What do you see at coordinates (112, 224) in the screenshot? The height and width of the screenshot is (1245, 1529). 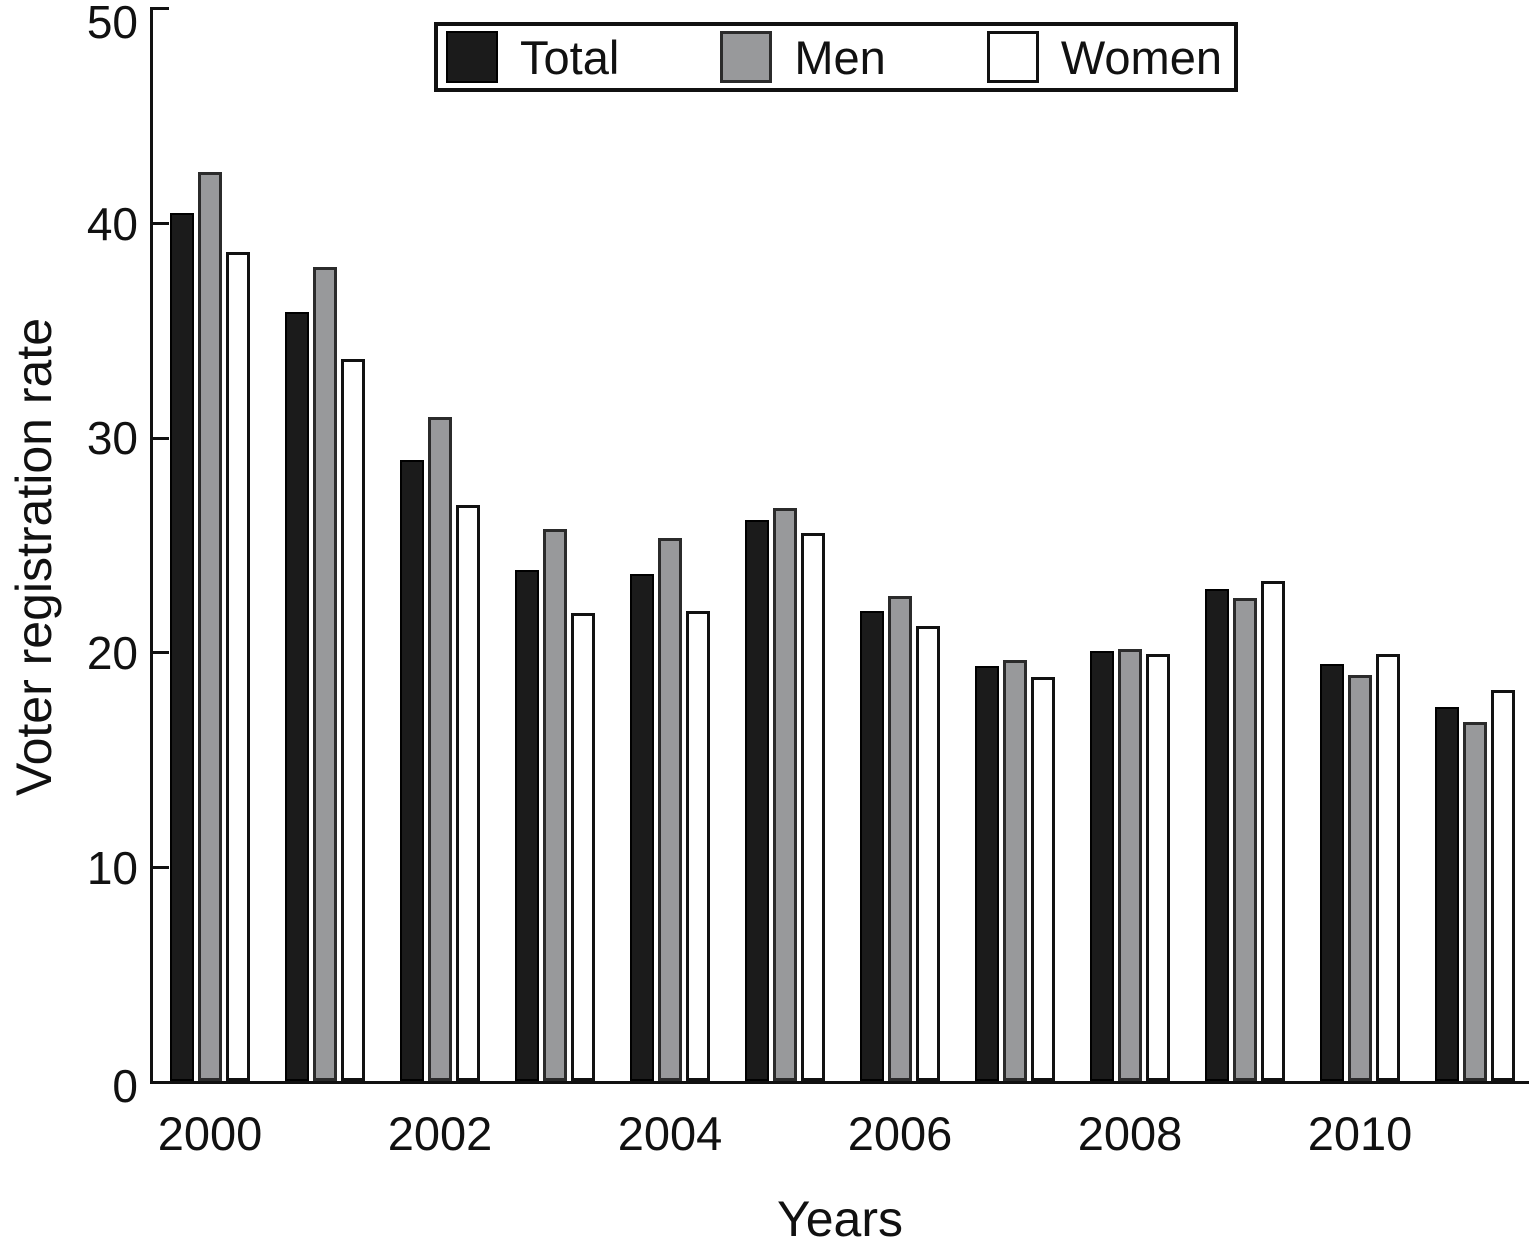 I see `y-tick-label-40: 40` at bounding box center [112, 224].